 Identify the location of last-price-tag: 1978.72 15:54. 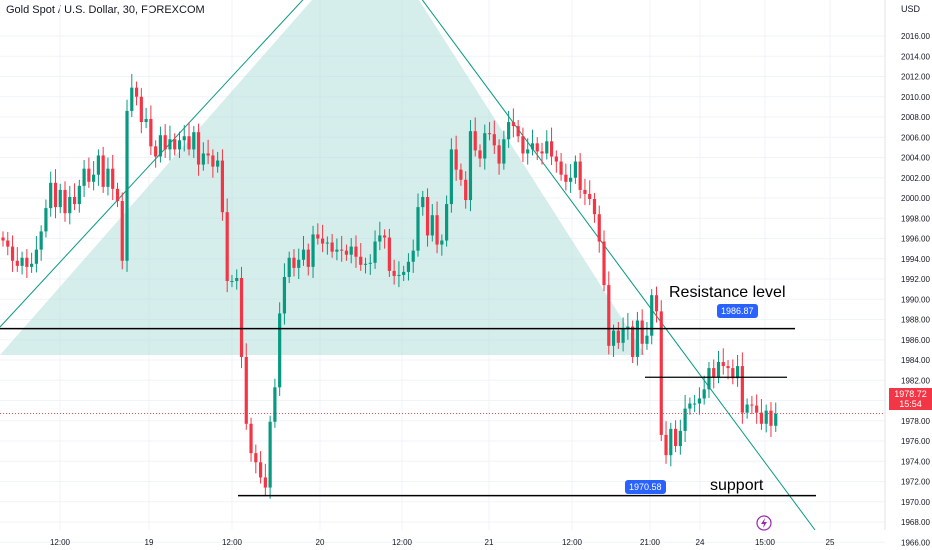
(910, 399).